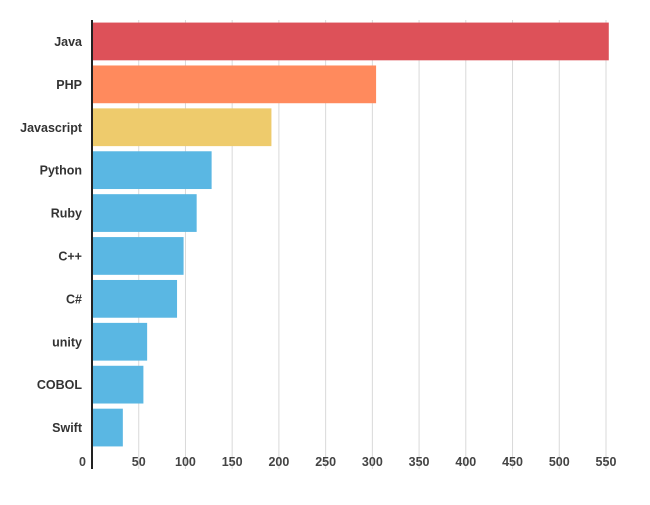  Describe the element at coordinates (325, 462) in the screenshot. I see `x-tick-label: 250` at that location.